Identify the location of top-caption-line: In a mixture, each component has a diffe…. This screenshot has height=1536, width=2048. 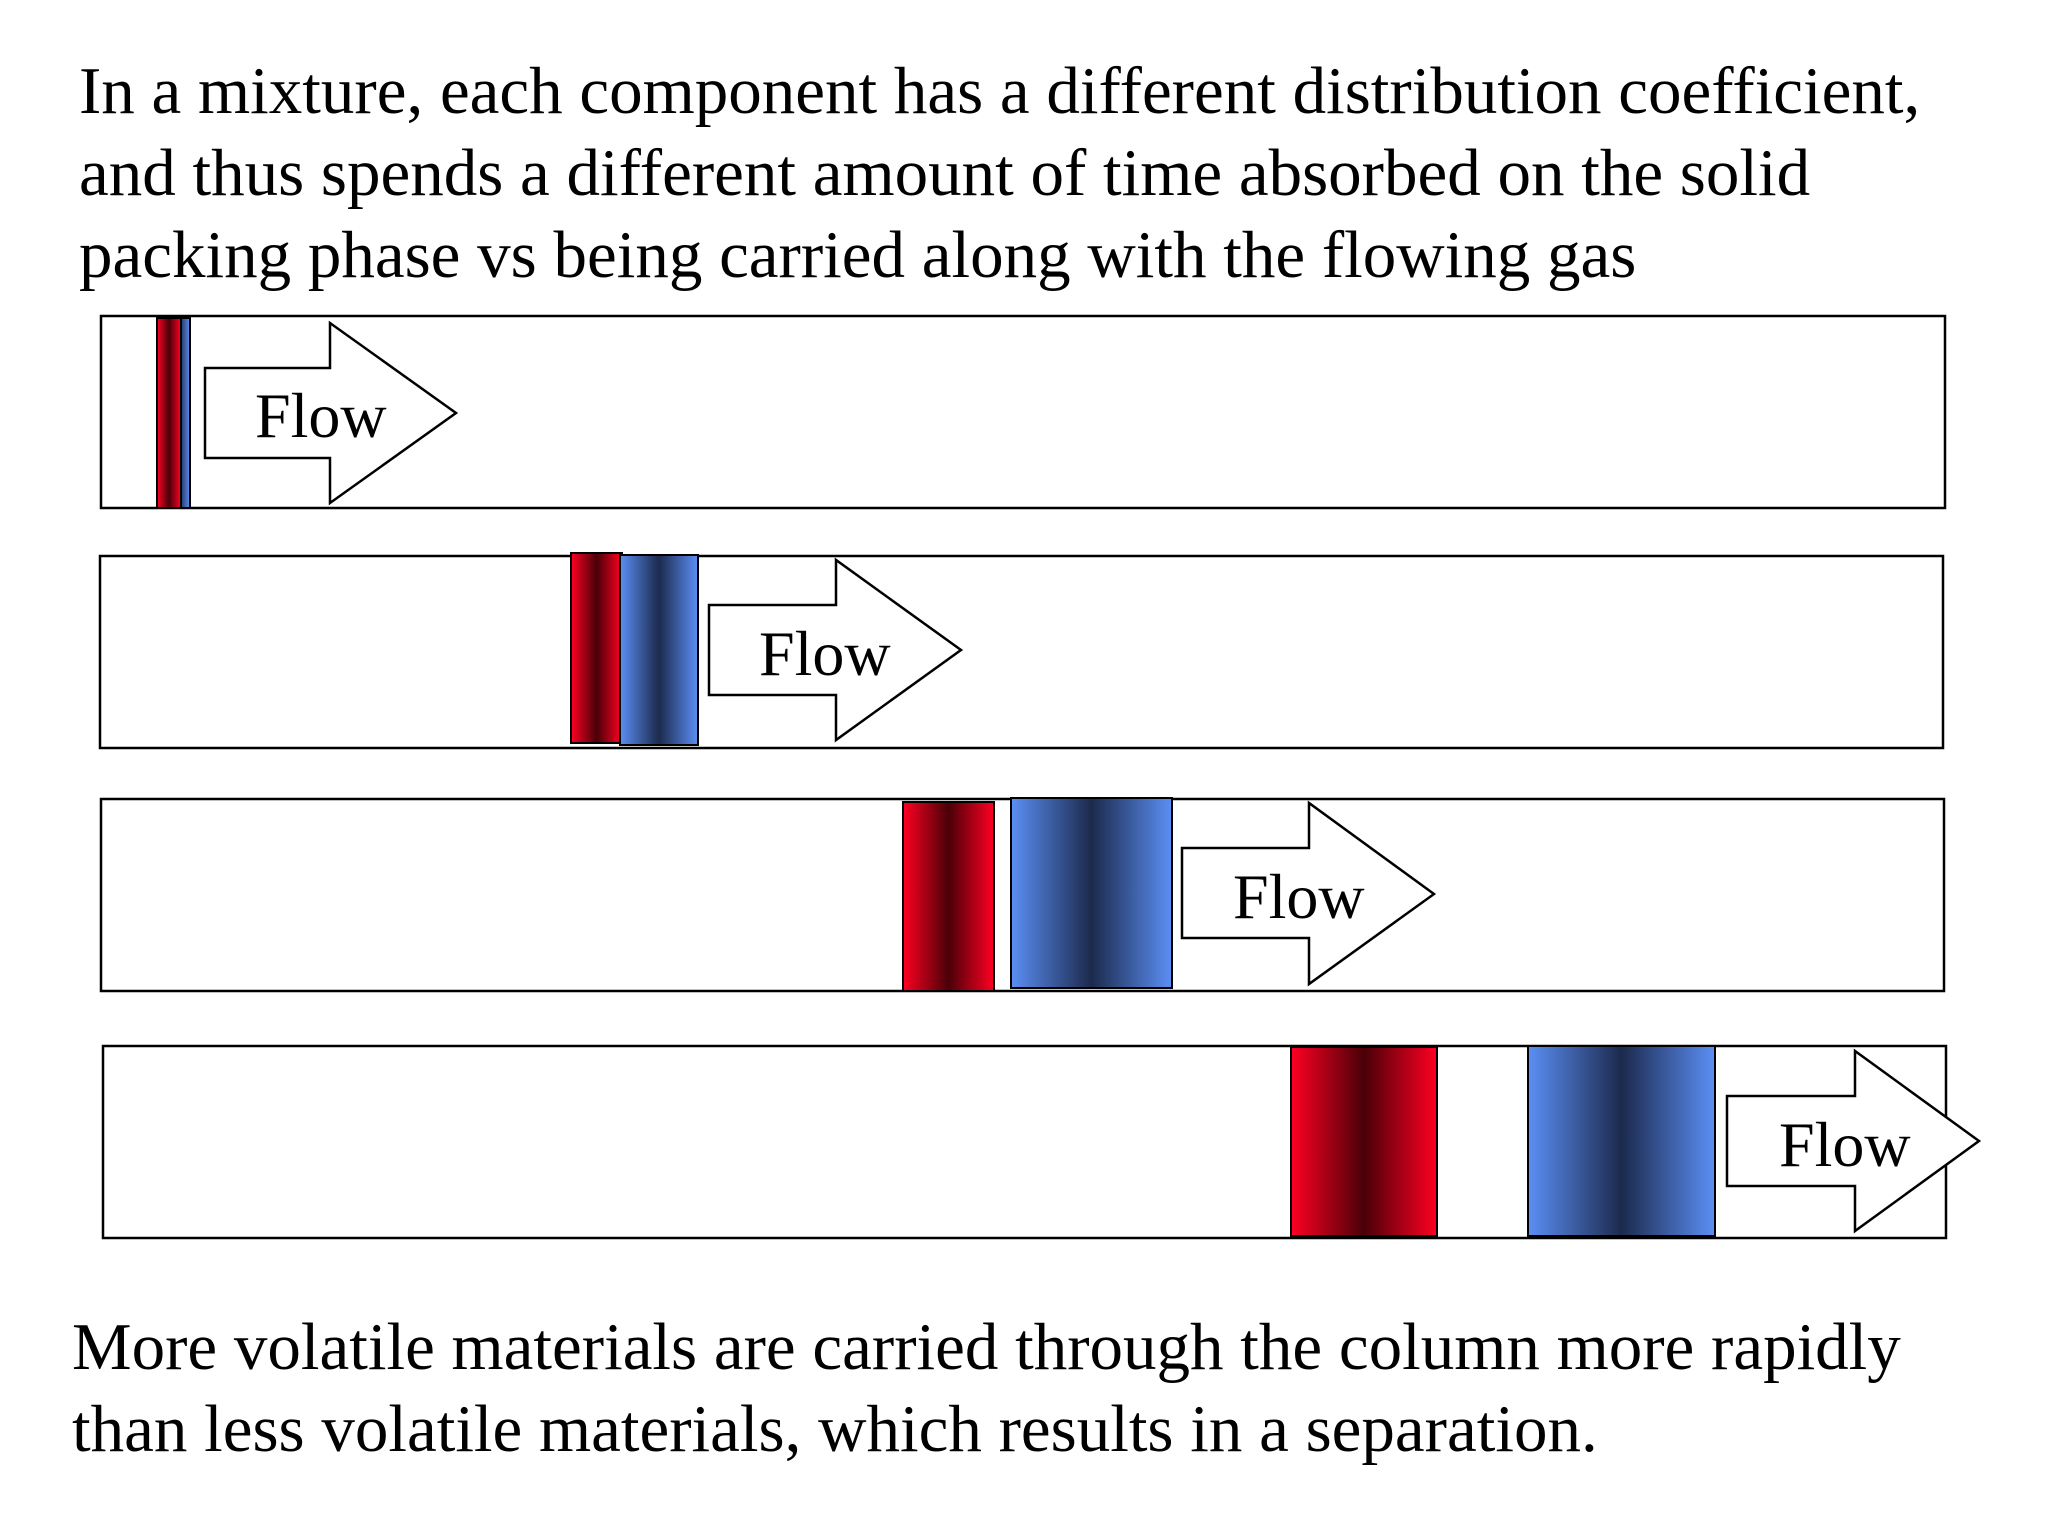
(1000, 91).